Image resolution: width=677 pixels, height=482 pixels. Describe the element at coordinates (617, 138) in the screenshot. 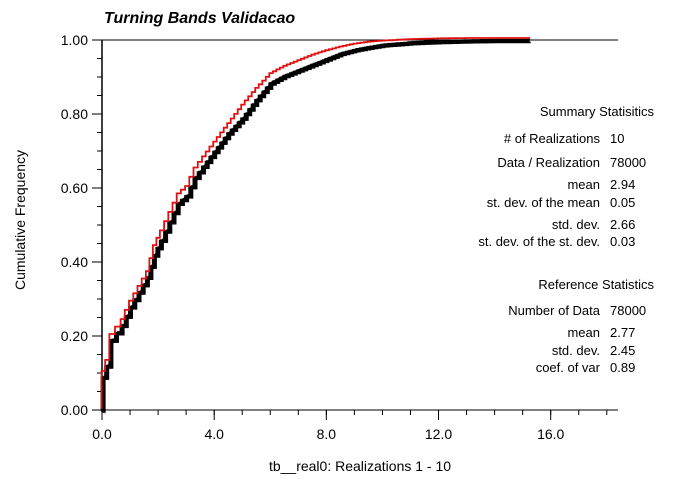

I see `summary-stat-value: 10` at that location.